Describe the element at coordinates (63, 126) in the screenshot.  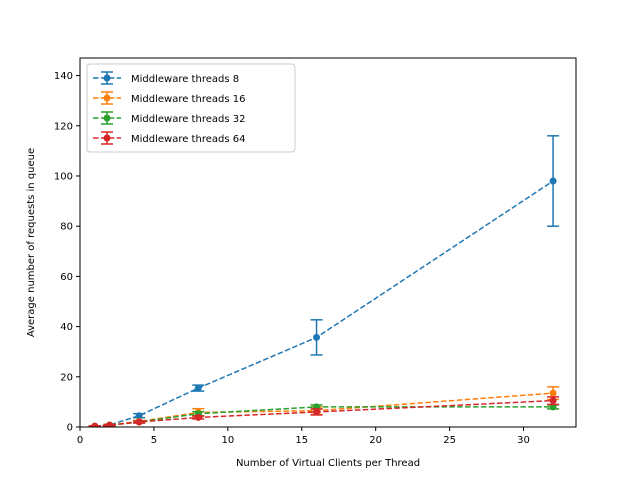
I see `y-tick-label: 120` at that location.